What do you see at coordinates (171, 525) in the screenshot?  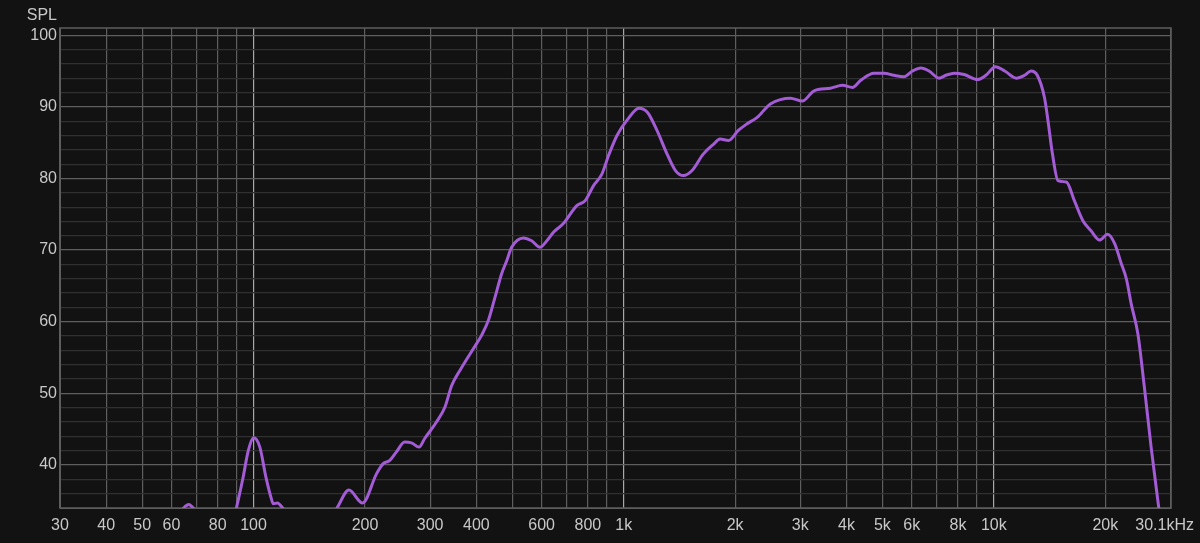 I see `x-tick-label: 60` at bounding box center [171, 525].